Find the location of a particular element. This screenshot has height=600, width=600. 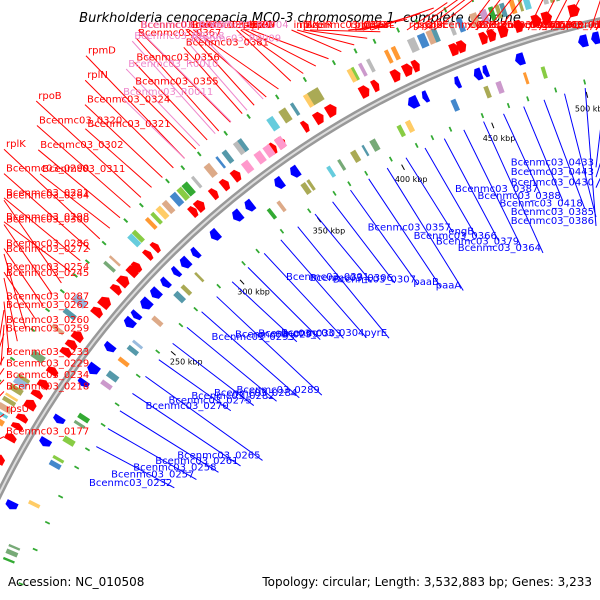

gene-label: Bcenmc03_0353 is located at coordinates (477, 25).